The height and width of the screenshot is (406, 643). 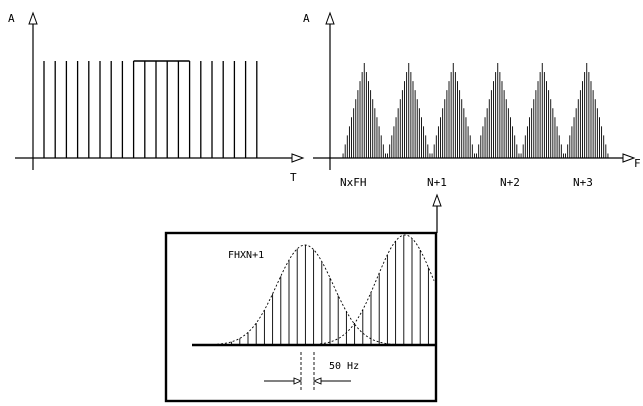 I want to click on spectrum-tick-0: NxFH, so click(x=353, y=182).